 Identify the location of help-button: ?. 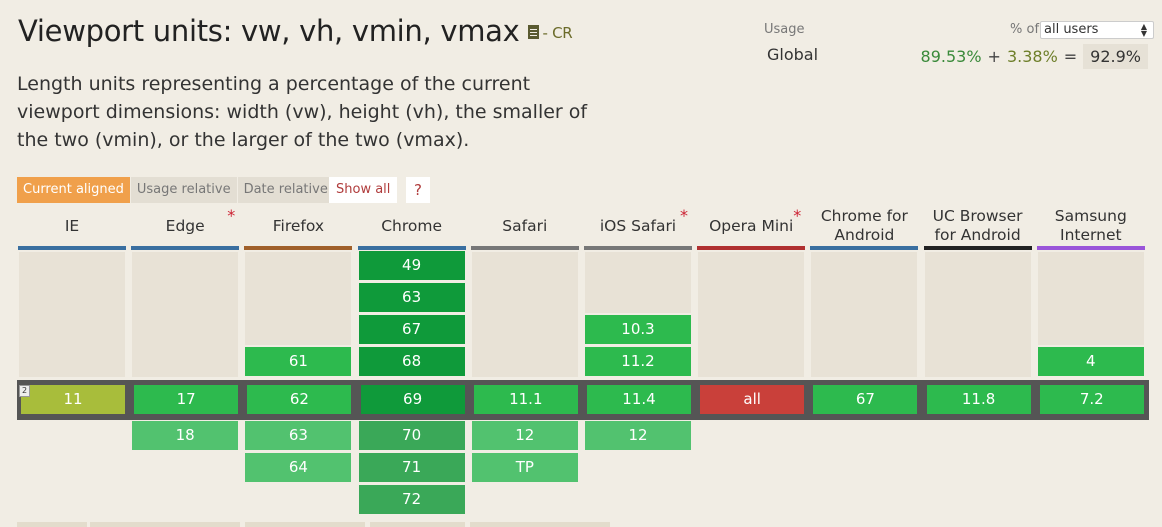
(418, 190).